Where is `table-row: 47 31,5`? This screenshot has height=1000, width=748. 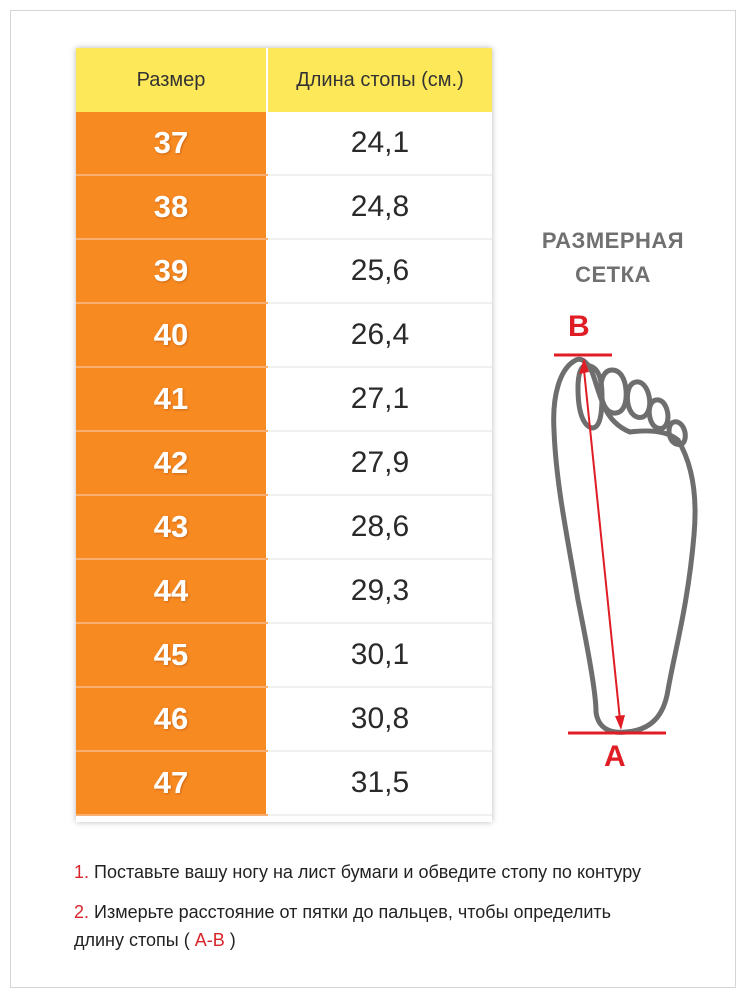
table-row: 47 31,5 is located at coordinates (284, 783).